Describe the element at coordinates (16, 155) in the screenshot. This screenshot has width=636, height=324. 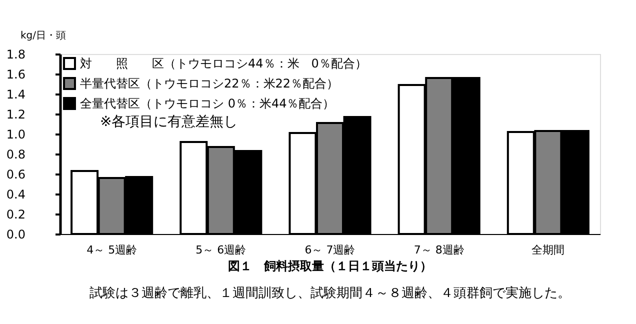
I see `y-tick-label: 0.8` at that location.